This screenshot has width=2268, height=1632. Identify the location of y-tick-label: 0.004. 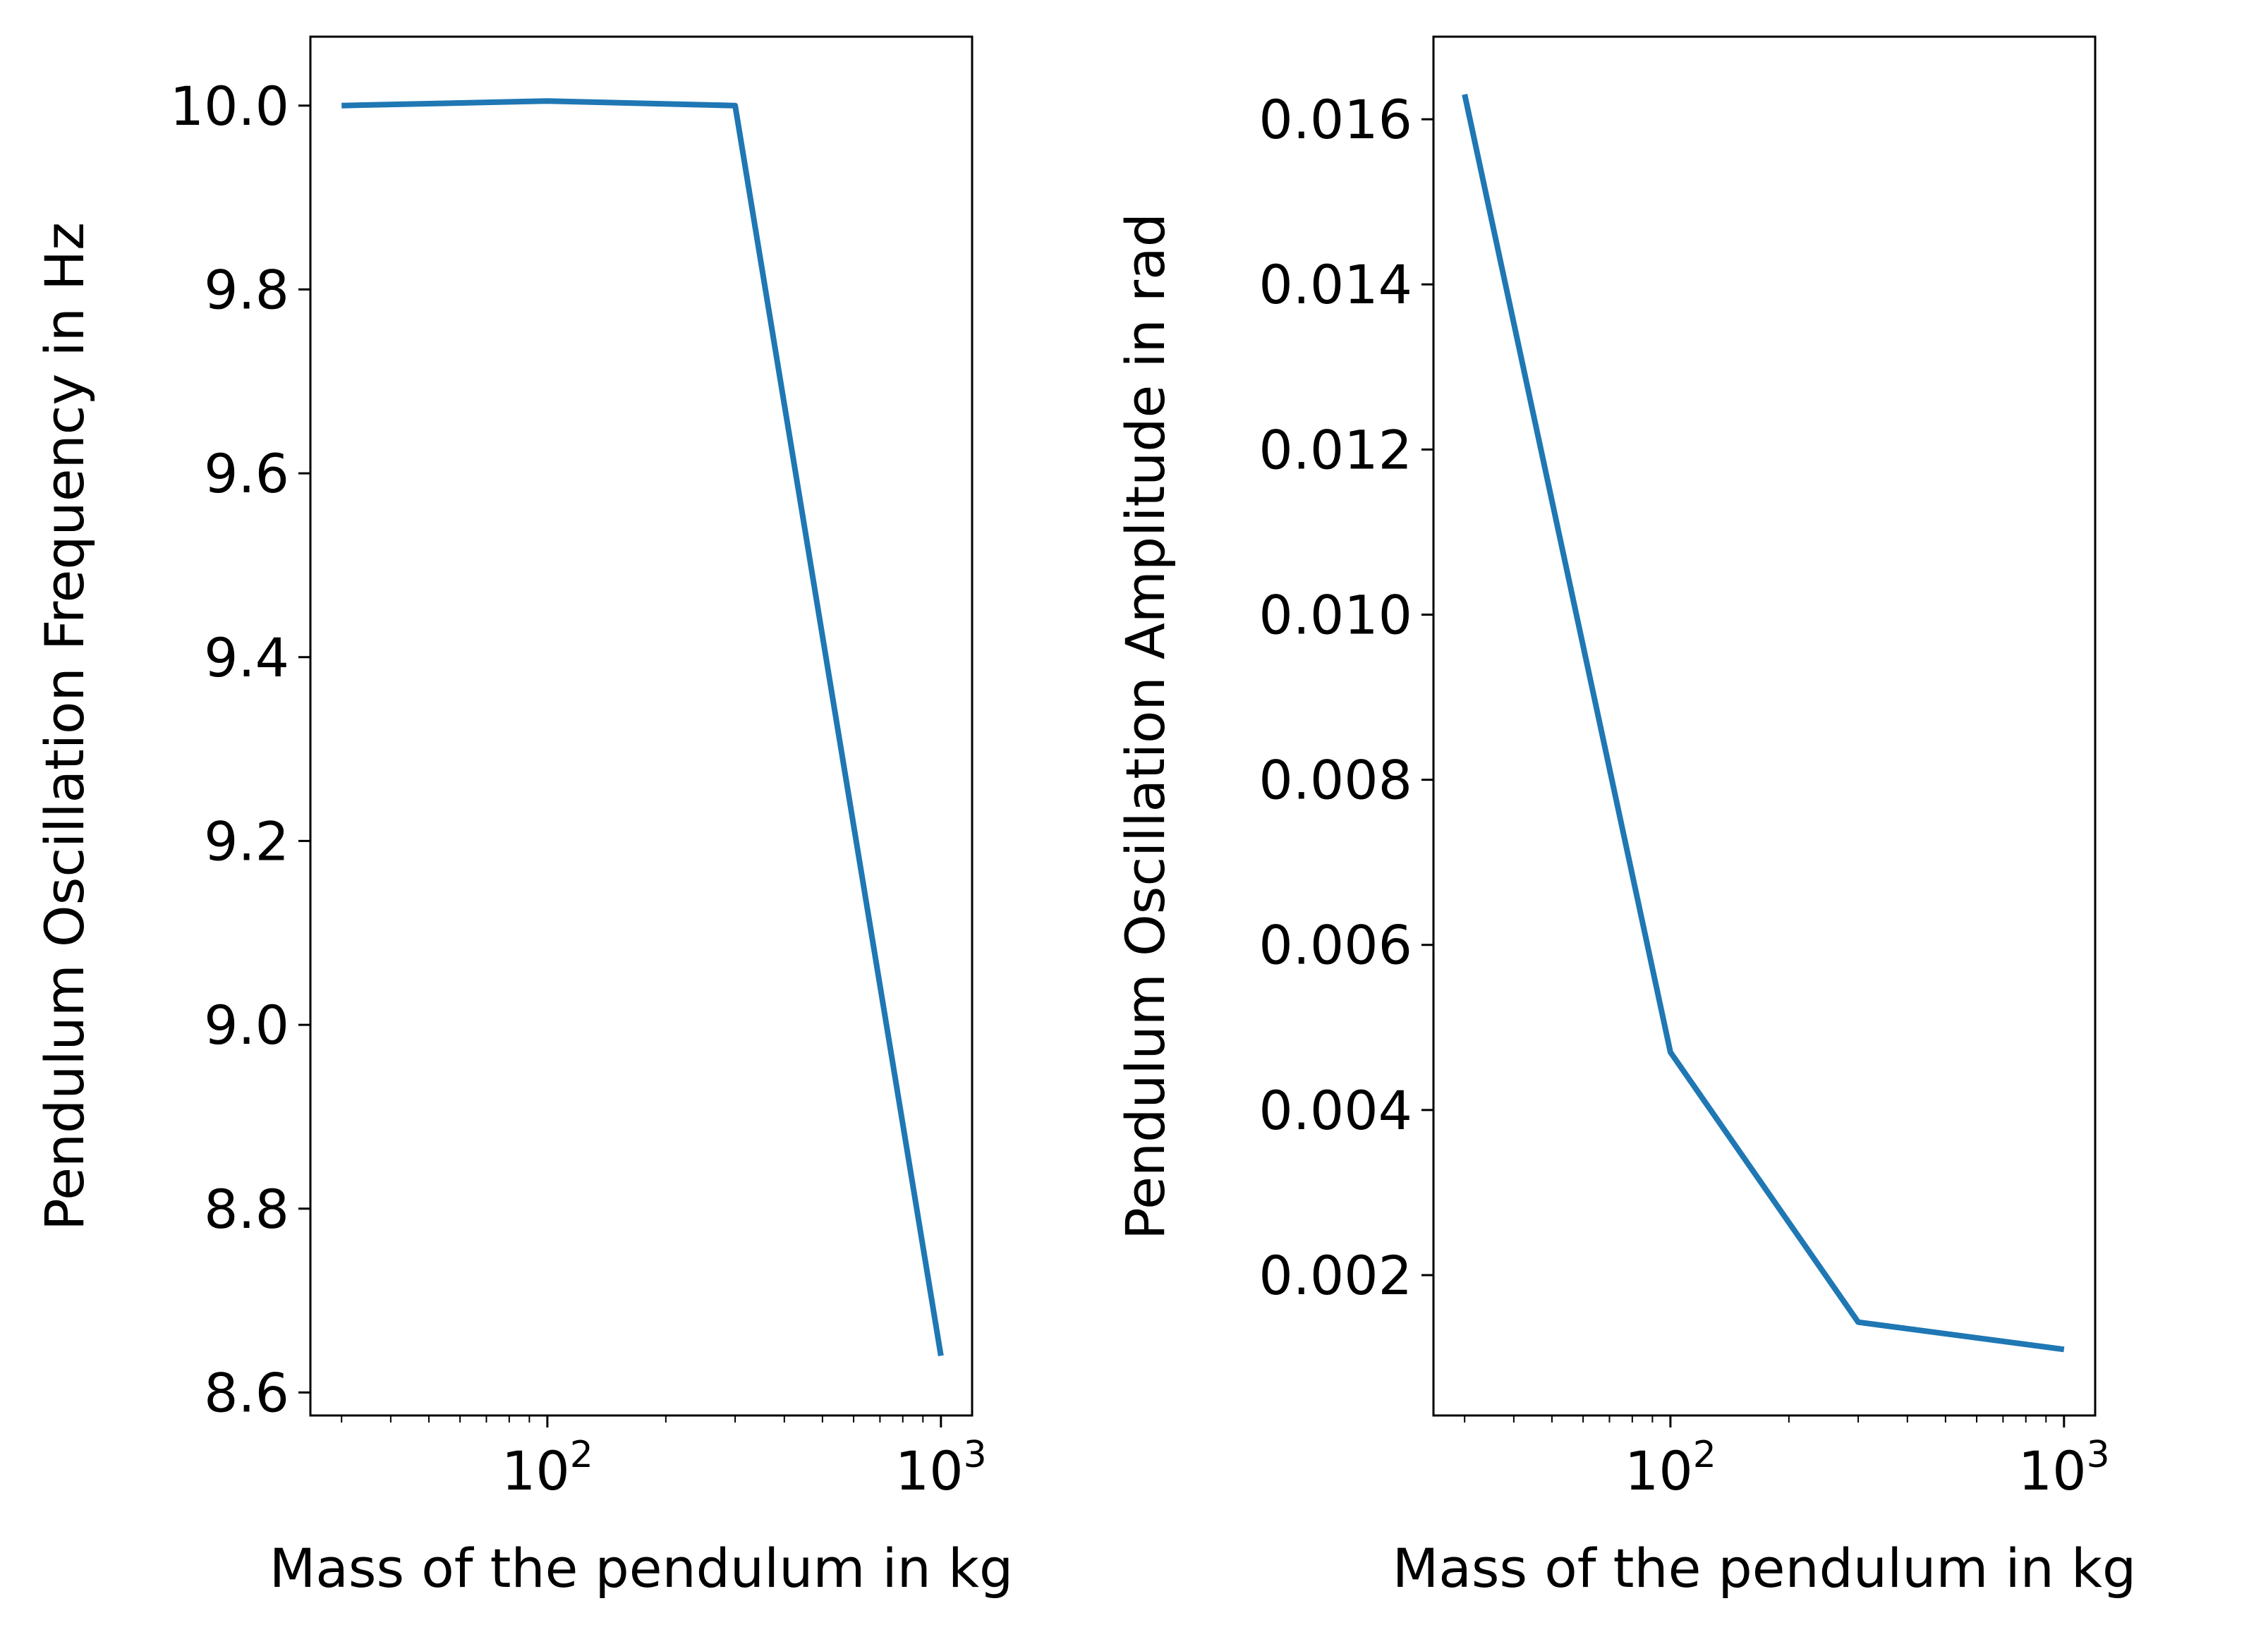
(1335, 1110).